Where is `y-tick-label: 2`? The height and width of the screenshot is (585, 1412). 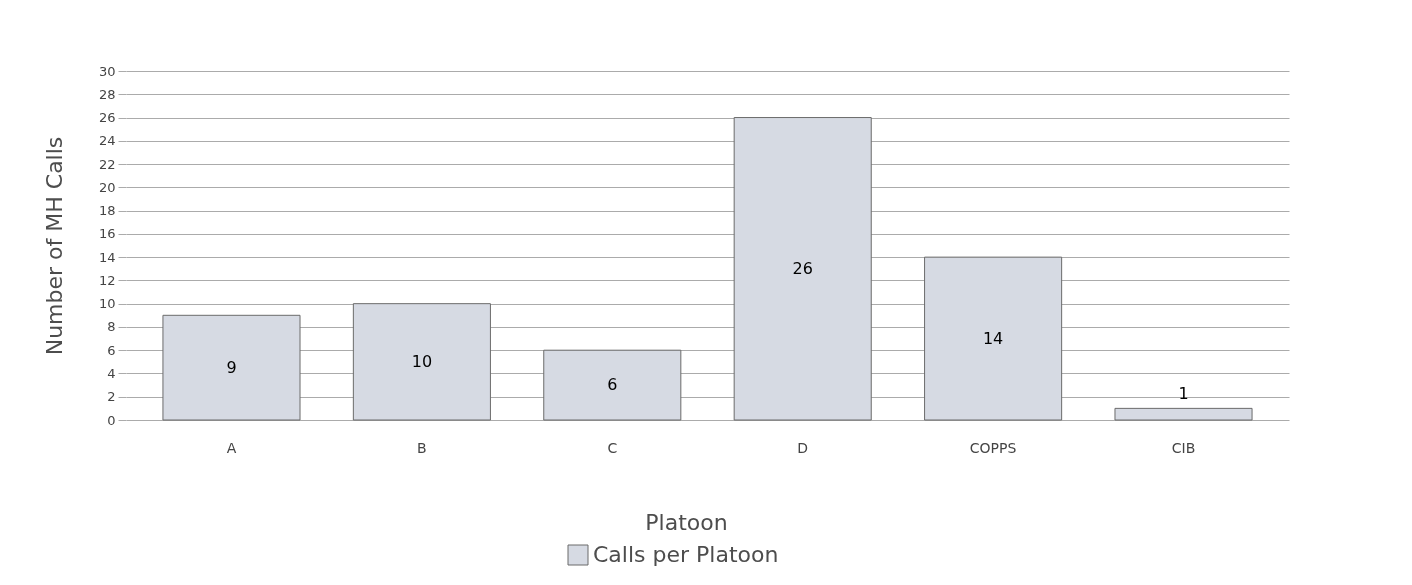 y-tick-label: 2 is located at coordinates (111, 397).